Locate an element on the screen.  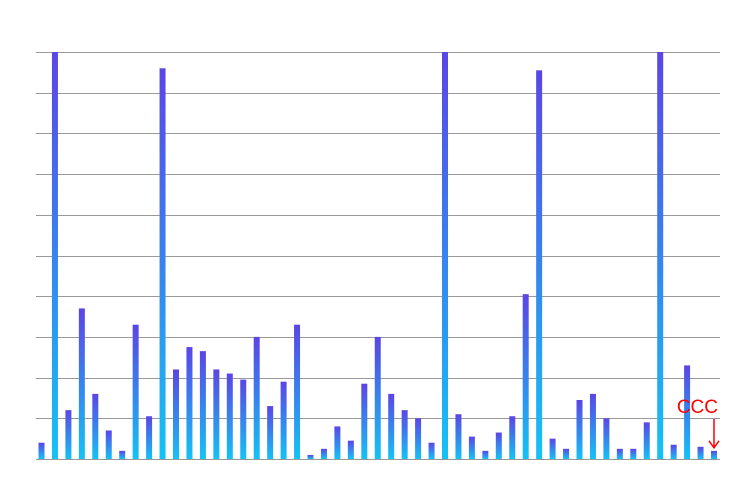
annotation-arrow-head is located at coordinates (714, 445).